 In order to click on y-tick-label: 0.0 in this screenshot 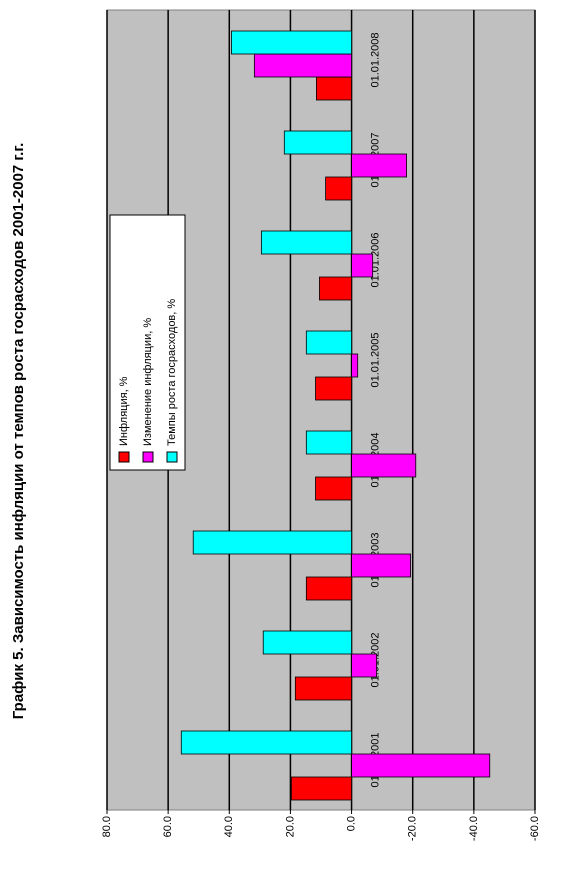, I will do `click(351, 823)`.